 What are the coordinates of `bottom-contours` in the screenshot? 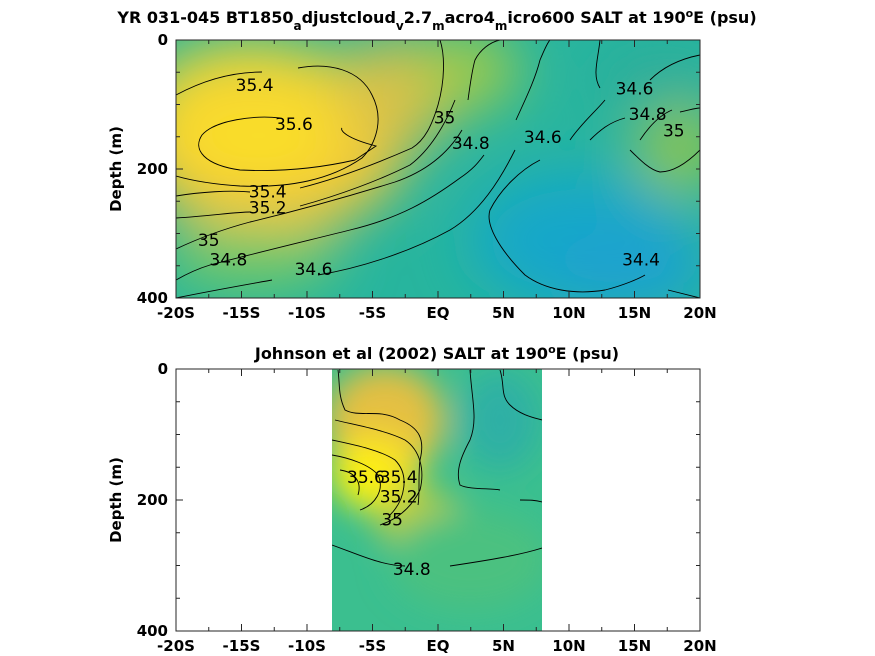 It's located at (437, 468).